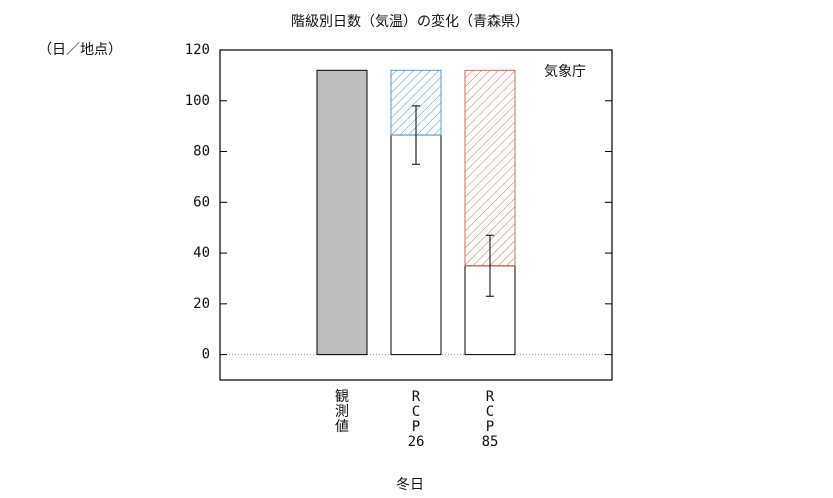  I want to click on x-tick-label: 26, so click(416, 442).